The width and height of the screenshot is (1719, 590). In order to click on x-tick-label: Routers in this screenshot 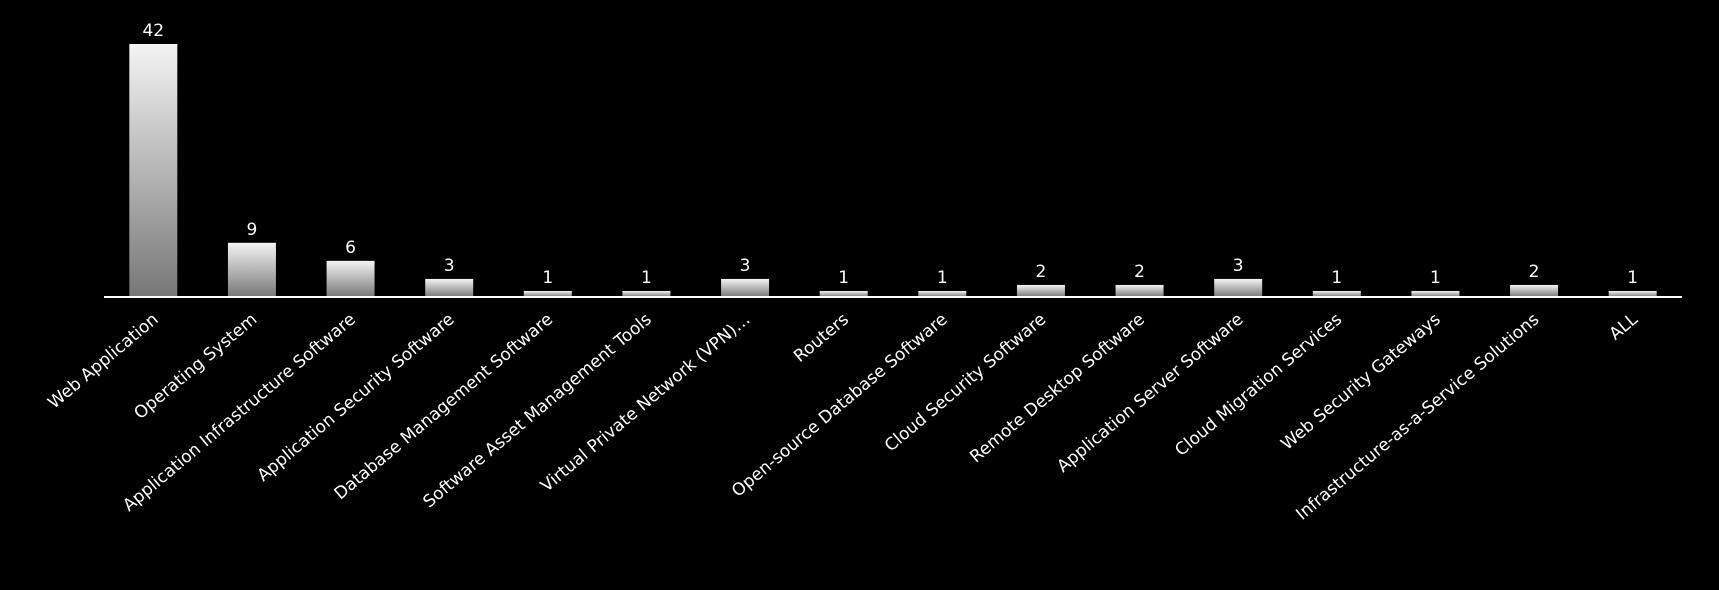, I will do `click(821, 337)`.